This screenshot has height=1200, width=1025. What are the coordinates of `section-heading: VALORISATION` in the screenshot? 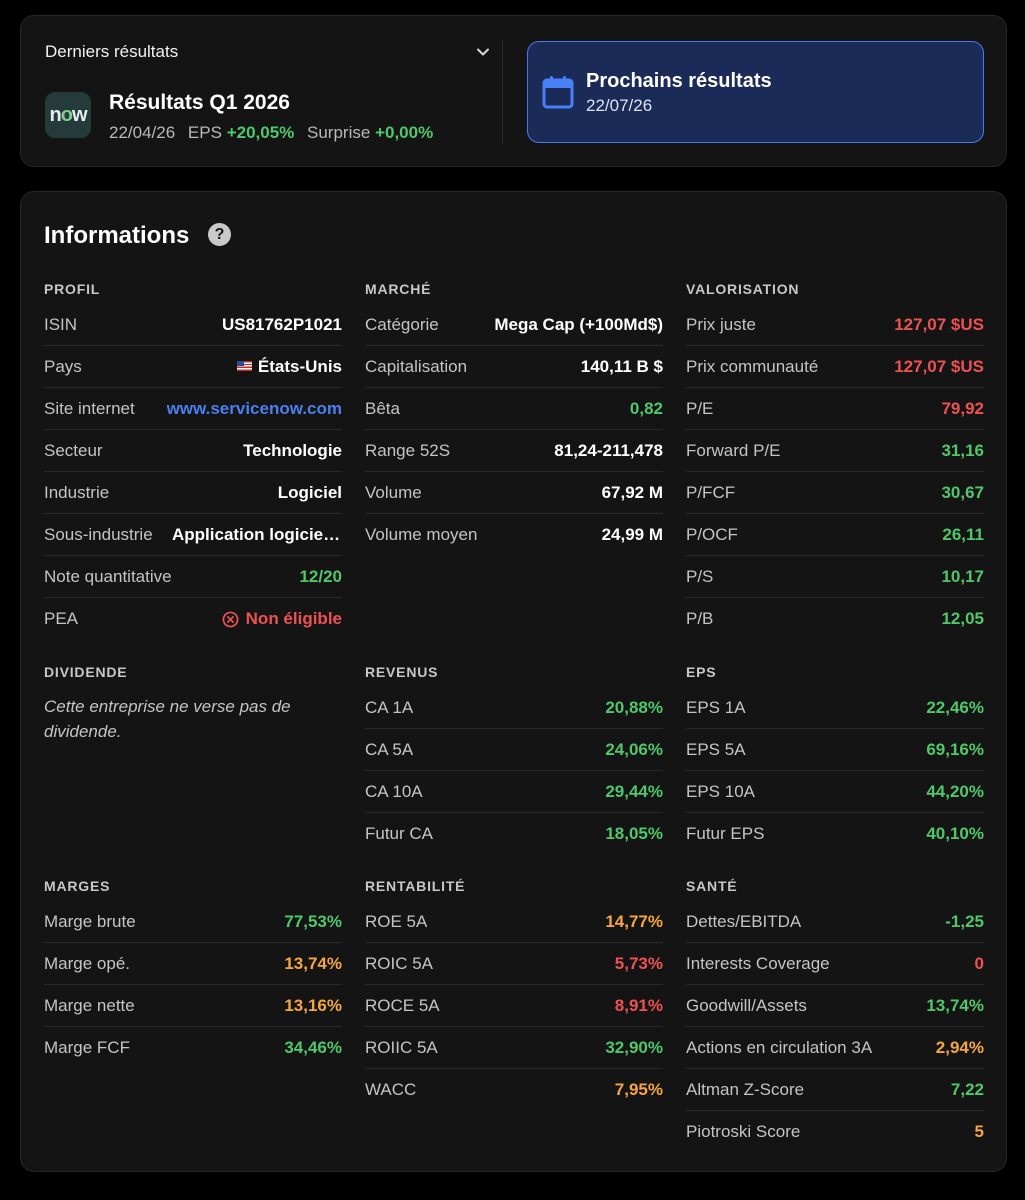 It's located at (743, 289).